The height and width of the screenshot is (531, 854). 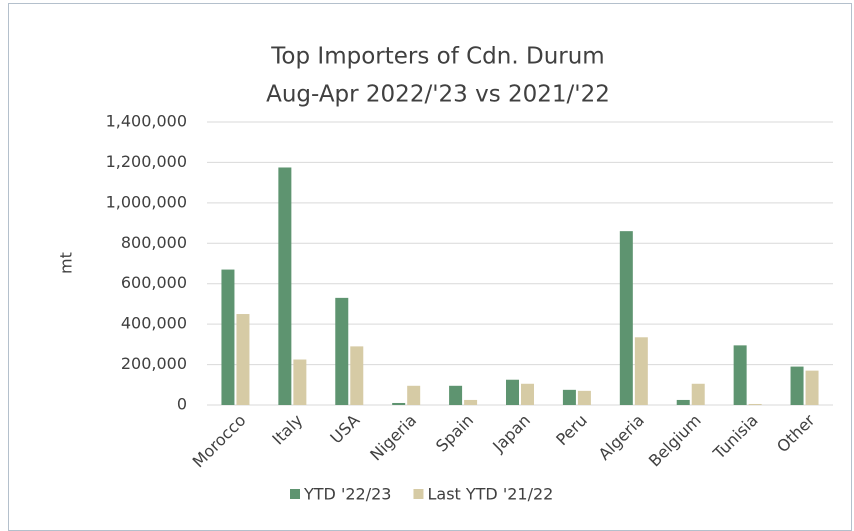 What do you see at coordinates (490, 494) in the screenshot?
I see `legend-label: Last YTD '21/22` at bounding box center [490, 494].